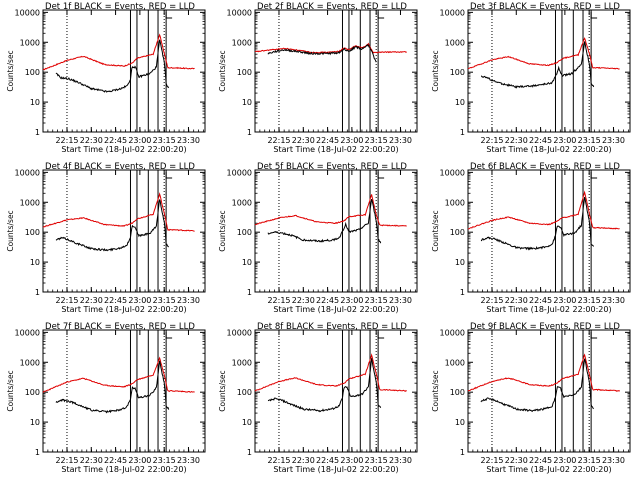  I want to click on panel-title: Det 9f BLACK = Events, RED = LLD, so click(545, 327).